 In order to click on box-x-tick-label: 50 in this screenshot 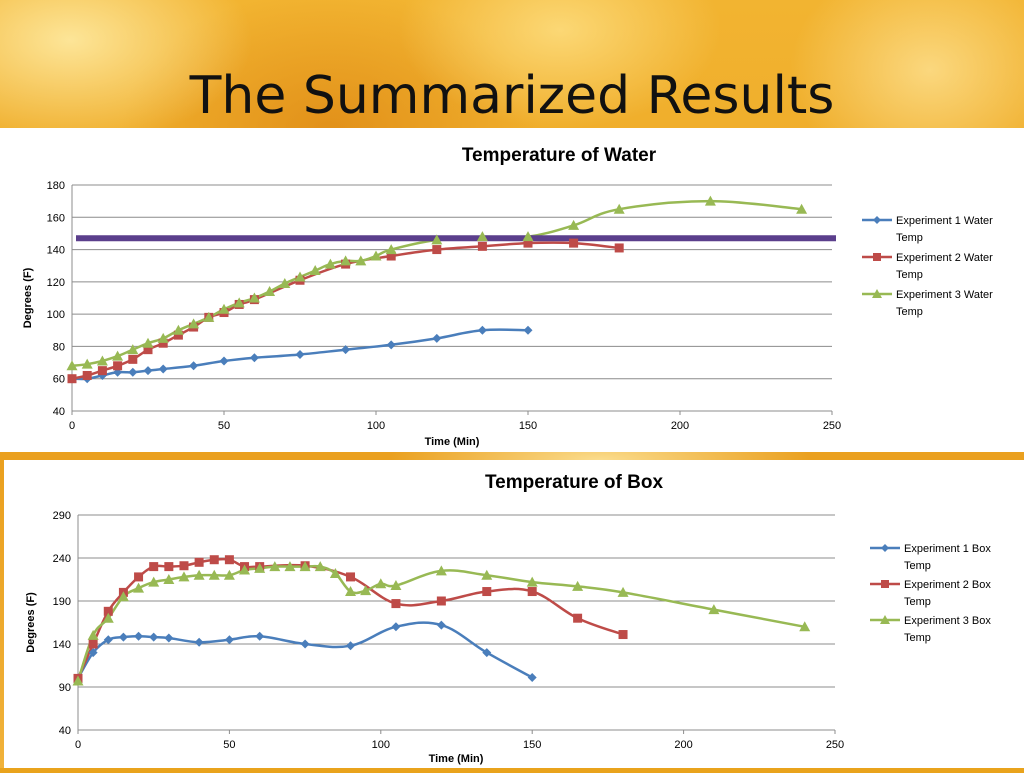, I will do `click(229, 745)`.